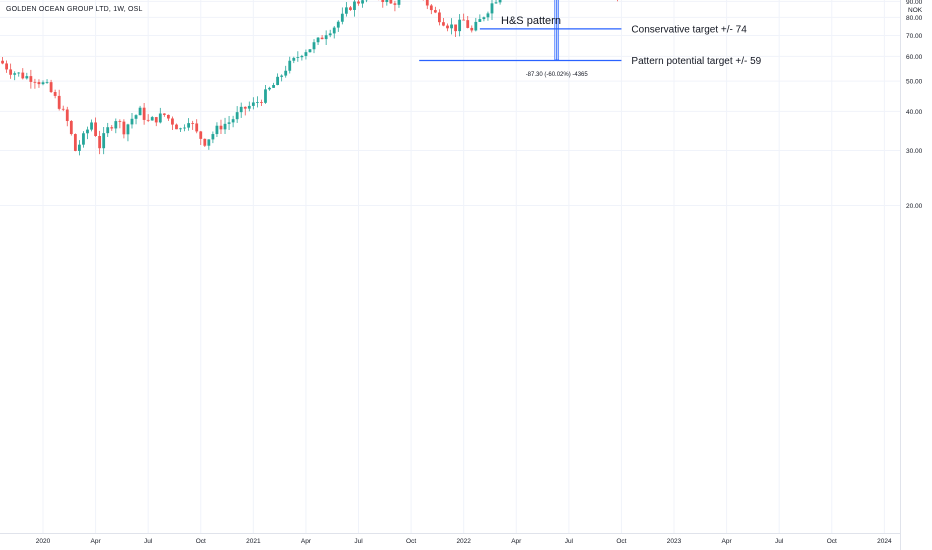 The width and height of the screenshot is (932, 550). Describe the element at coordinates (253, 541) in the screenshot. I see `time-tick-label: 2021` at that location.